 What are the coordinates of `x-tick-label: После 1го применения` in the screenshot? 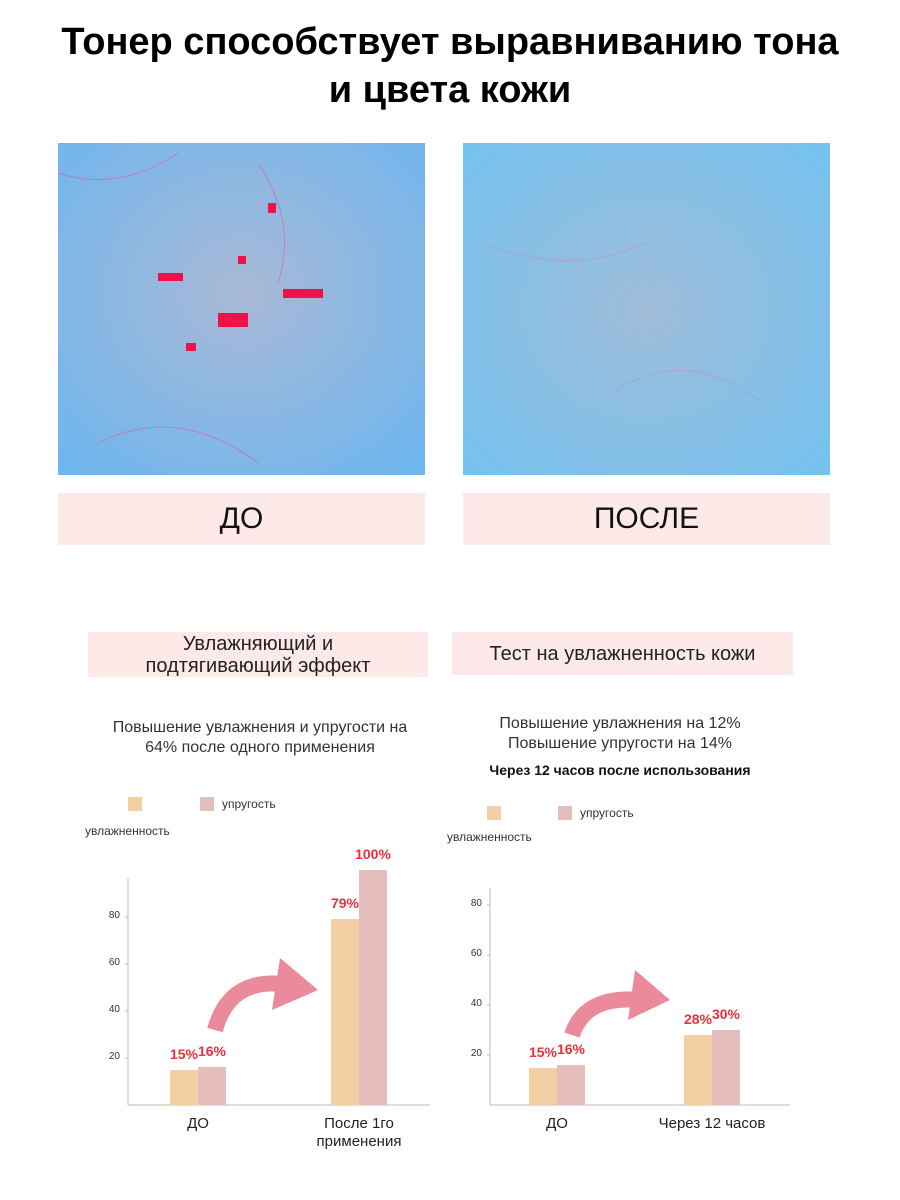 It's located at (359, 1132).